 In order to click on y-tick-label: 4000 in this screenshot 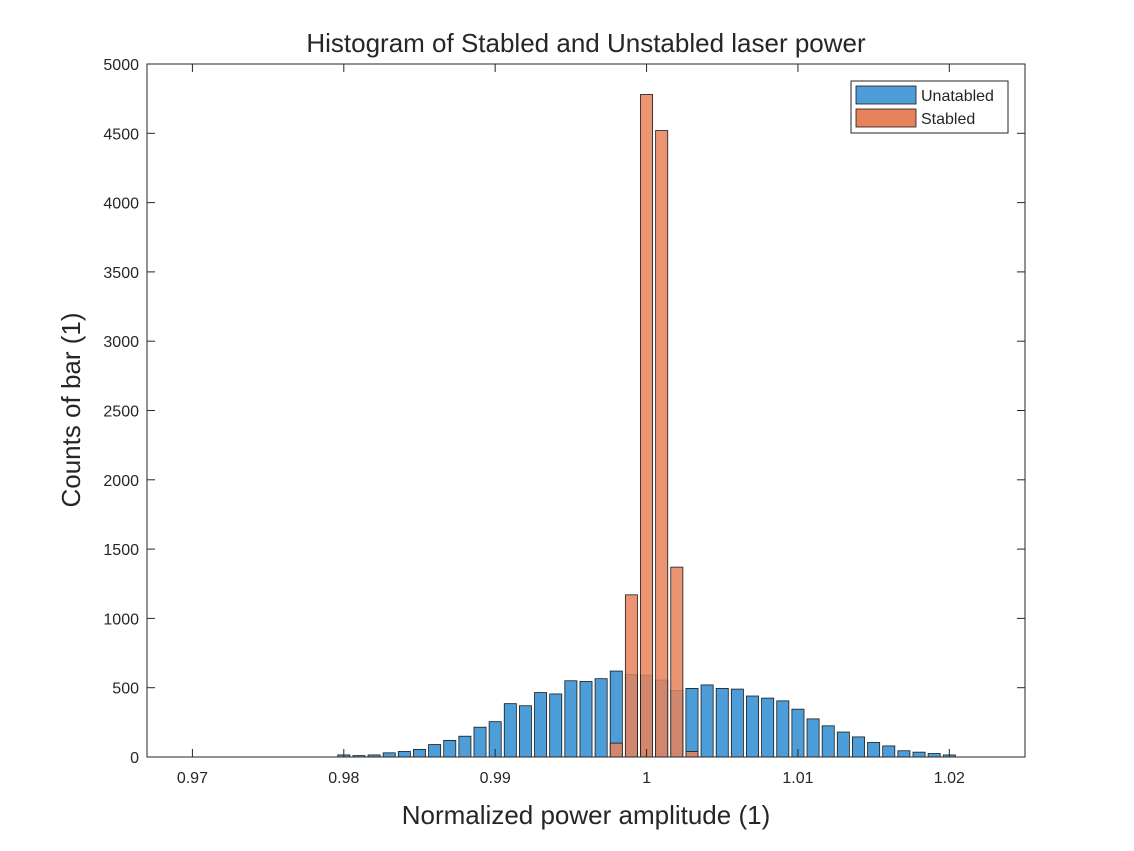, I will do `click(121, 204)`.